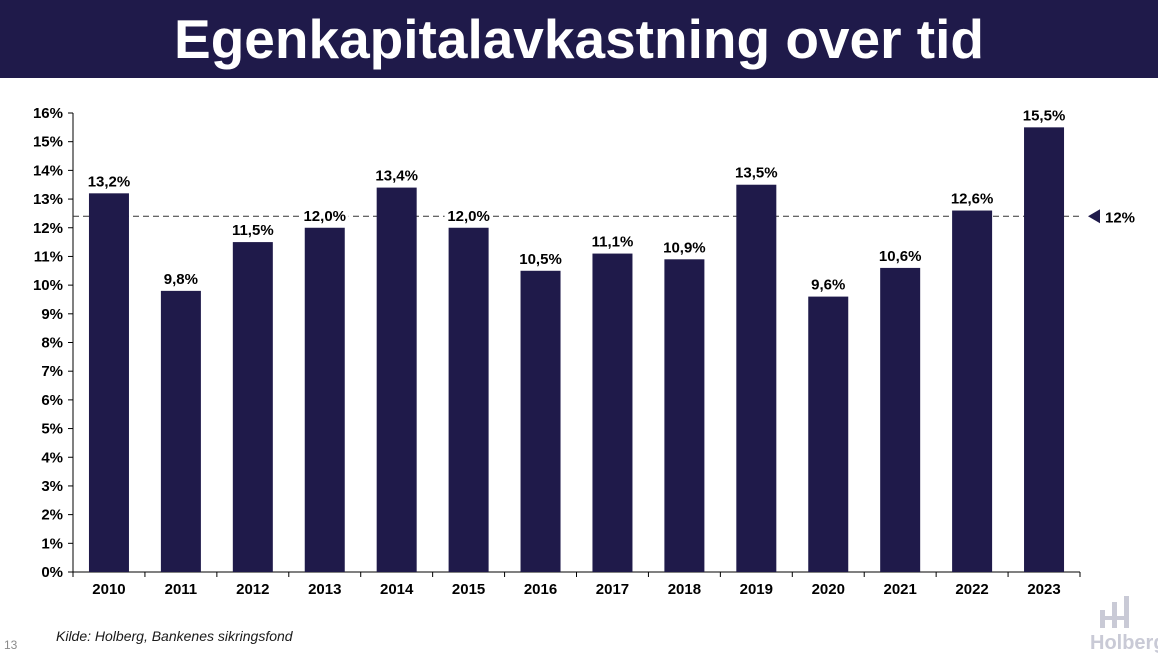 This screenshot has height=657, width=1158. I want to click on x-tick-label: 2012, so click(252, 589).